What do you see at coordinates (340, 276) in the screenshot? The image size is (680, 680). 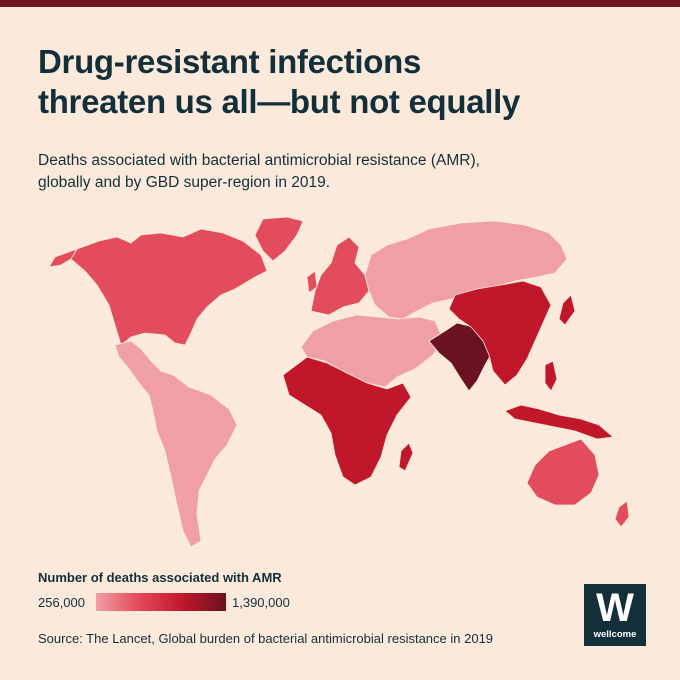 I see `region-western-europe` at bounding box center [340, 276].